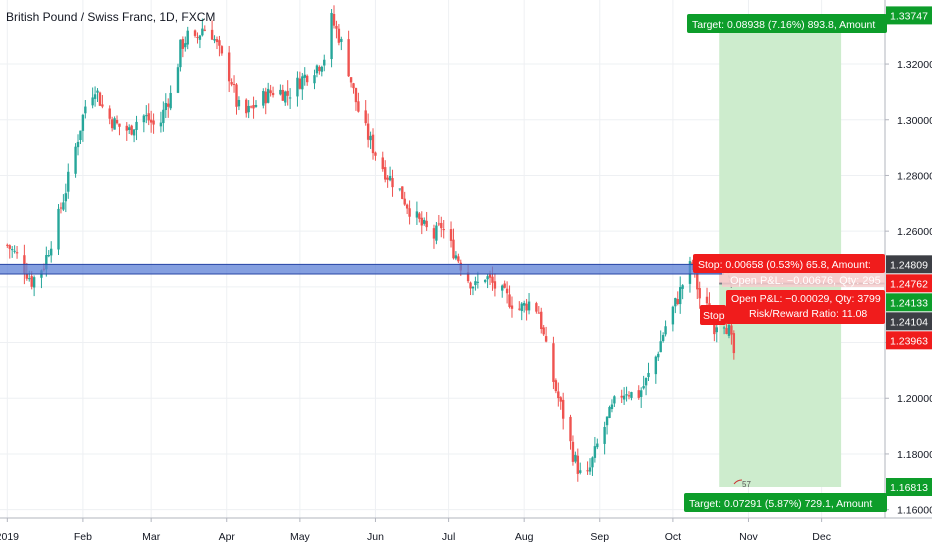 The width and height of the screenshot is (932, 550). Describe the element at coordinates (784, 265) in the screenshot. I see `stop-short-label: Stop: 0.00658 (0.53%) 65.8, Amount:` at that location.